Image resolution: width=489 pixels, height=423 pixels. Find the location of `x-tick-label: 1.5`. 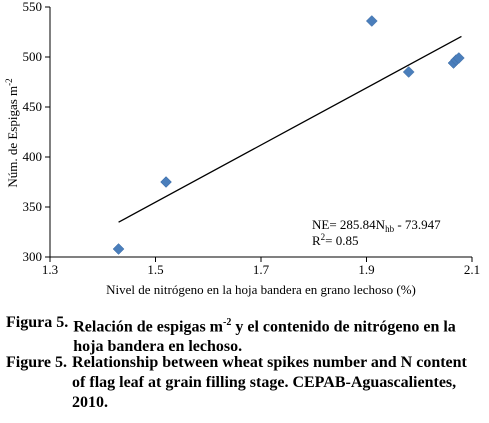

x-tick-label: 1.5 is located at coordinates (155, 269).